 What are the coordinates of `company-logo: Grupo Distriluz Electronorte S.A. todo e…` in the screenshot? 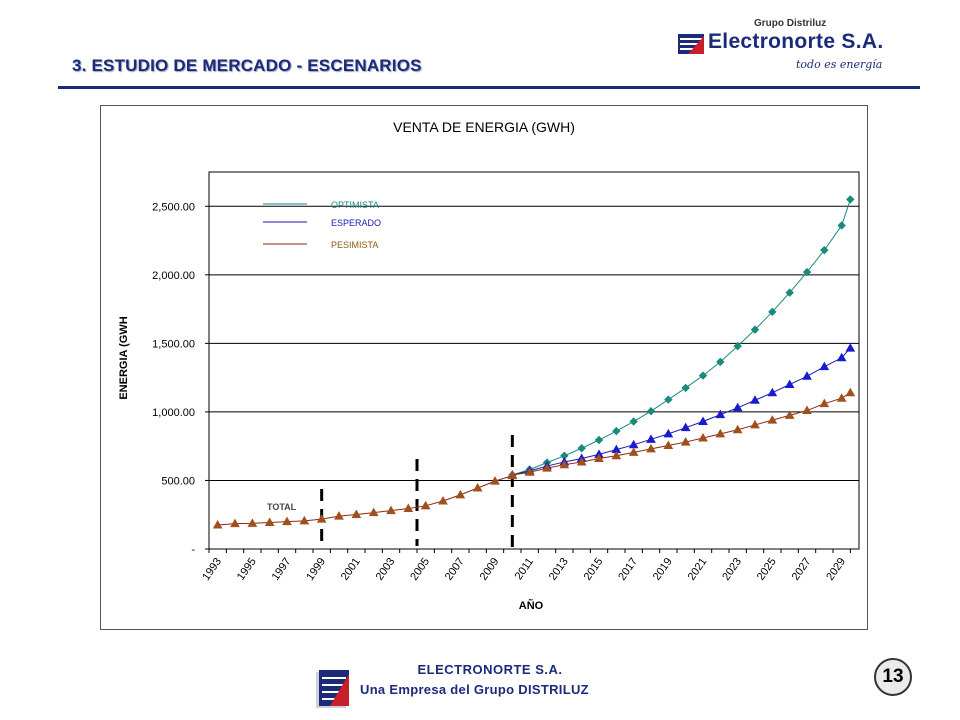 It's located at (799, 49).